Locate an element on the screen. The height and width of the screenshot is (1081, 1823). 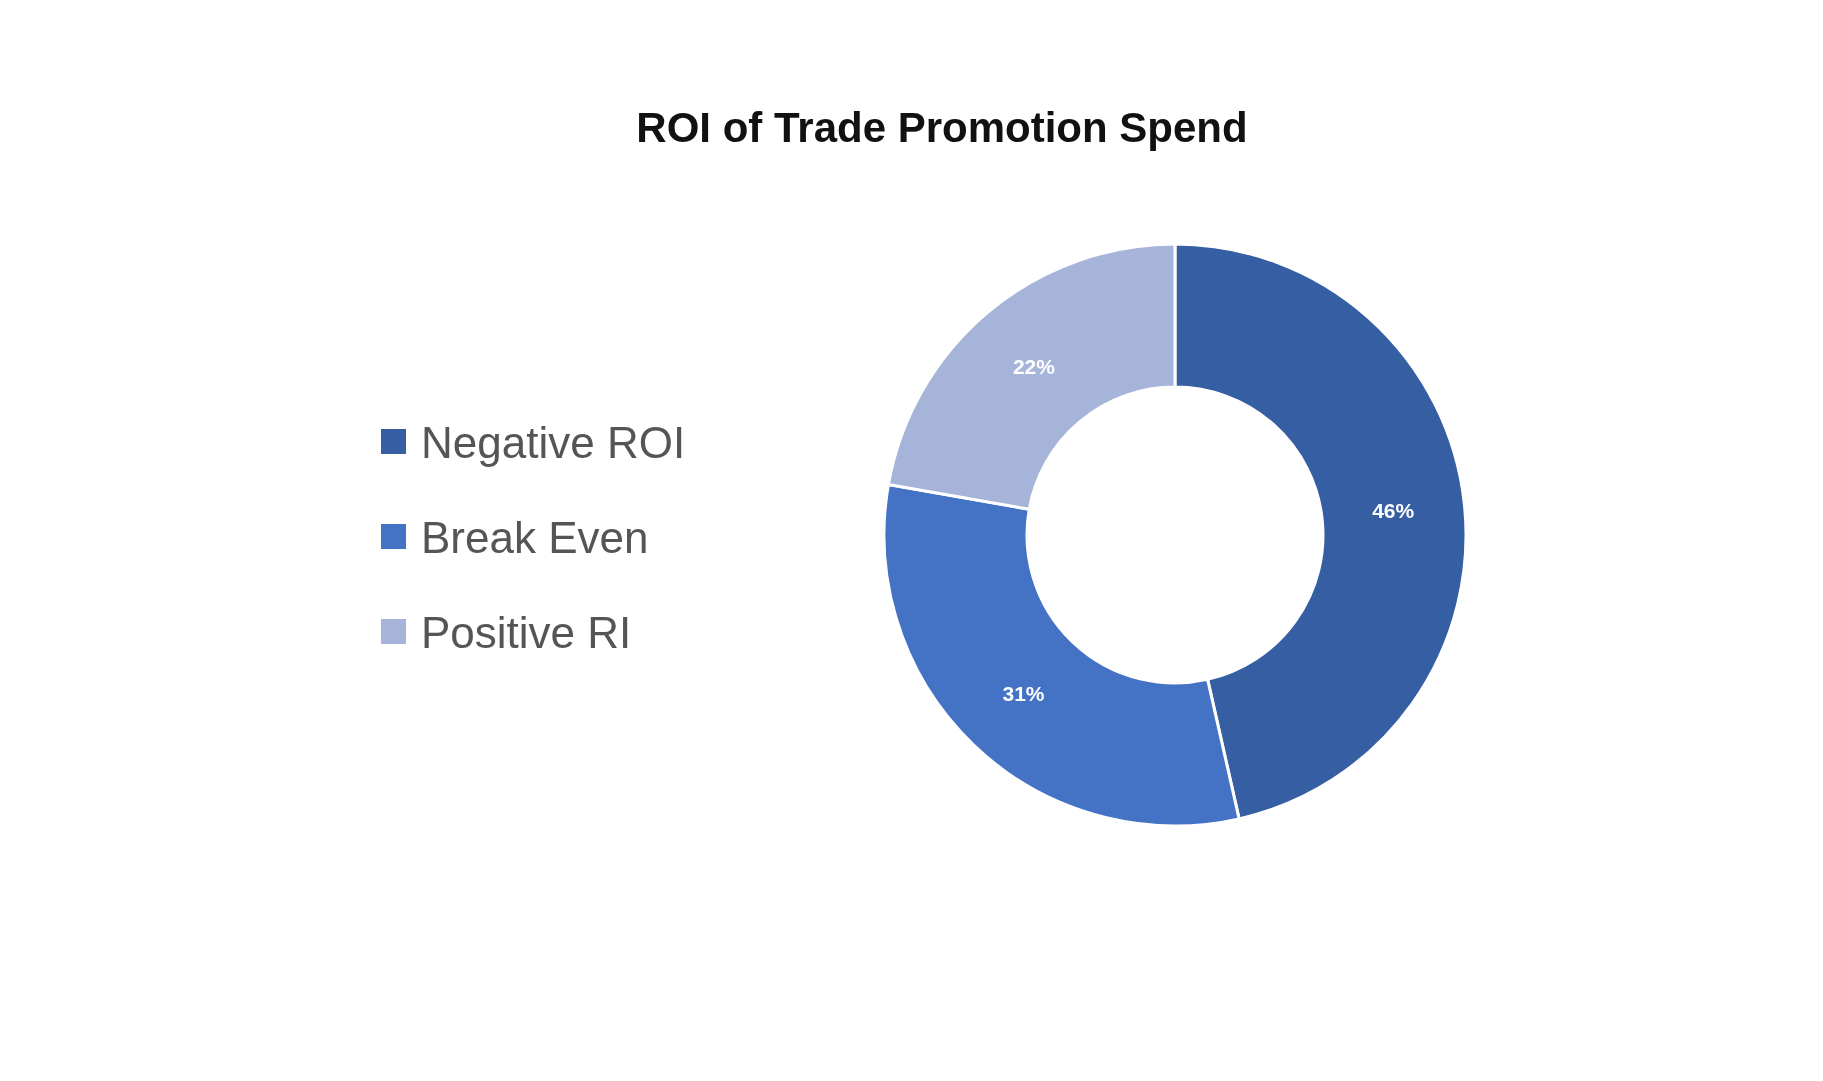
data-label: 31% is located at coordinates (1023, 694).